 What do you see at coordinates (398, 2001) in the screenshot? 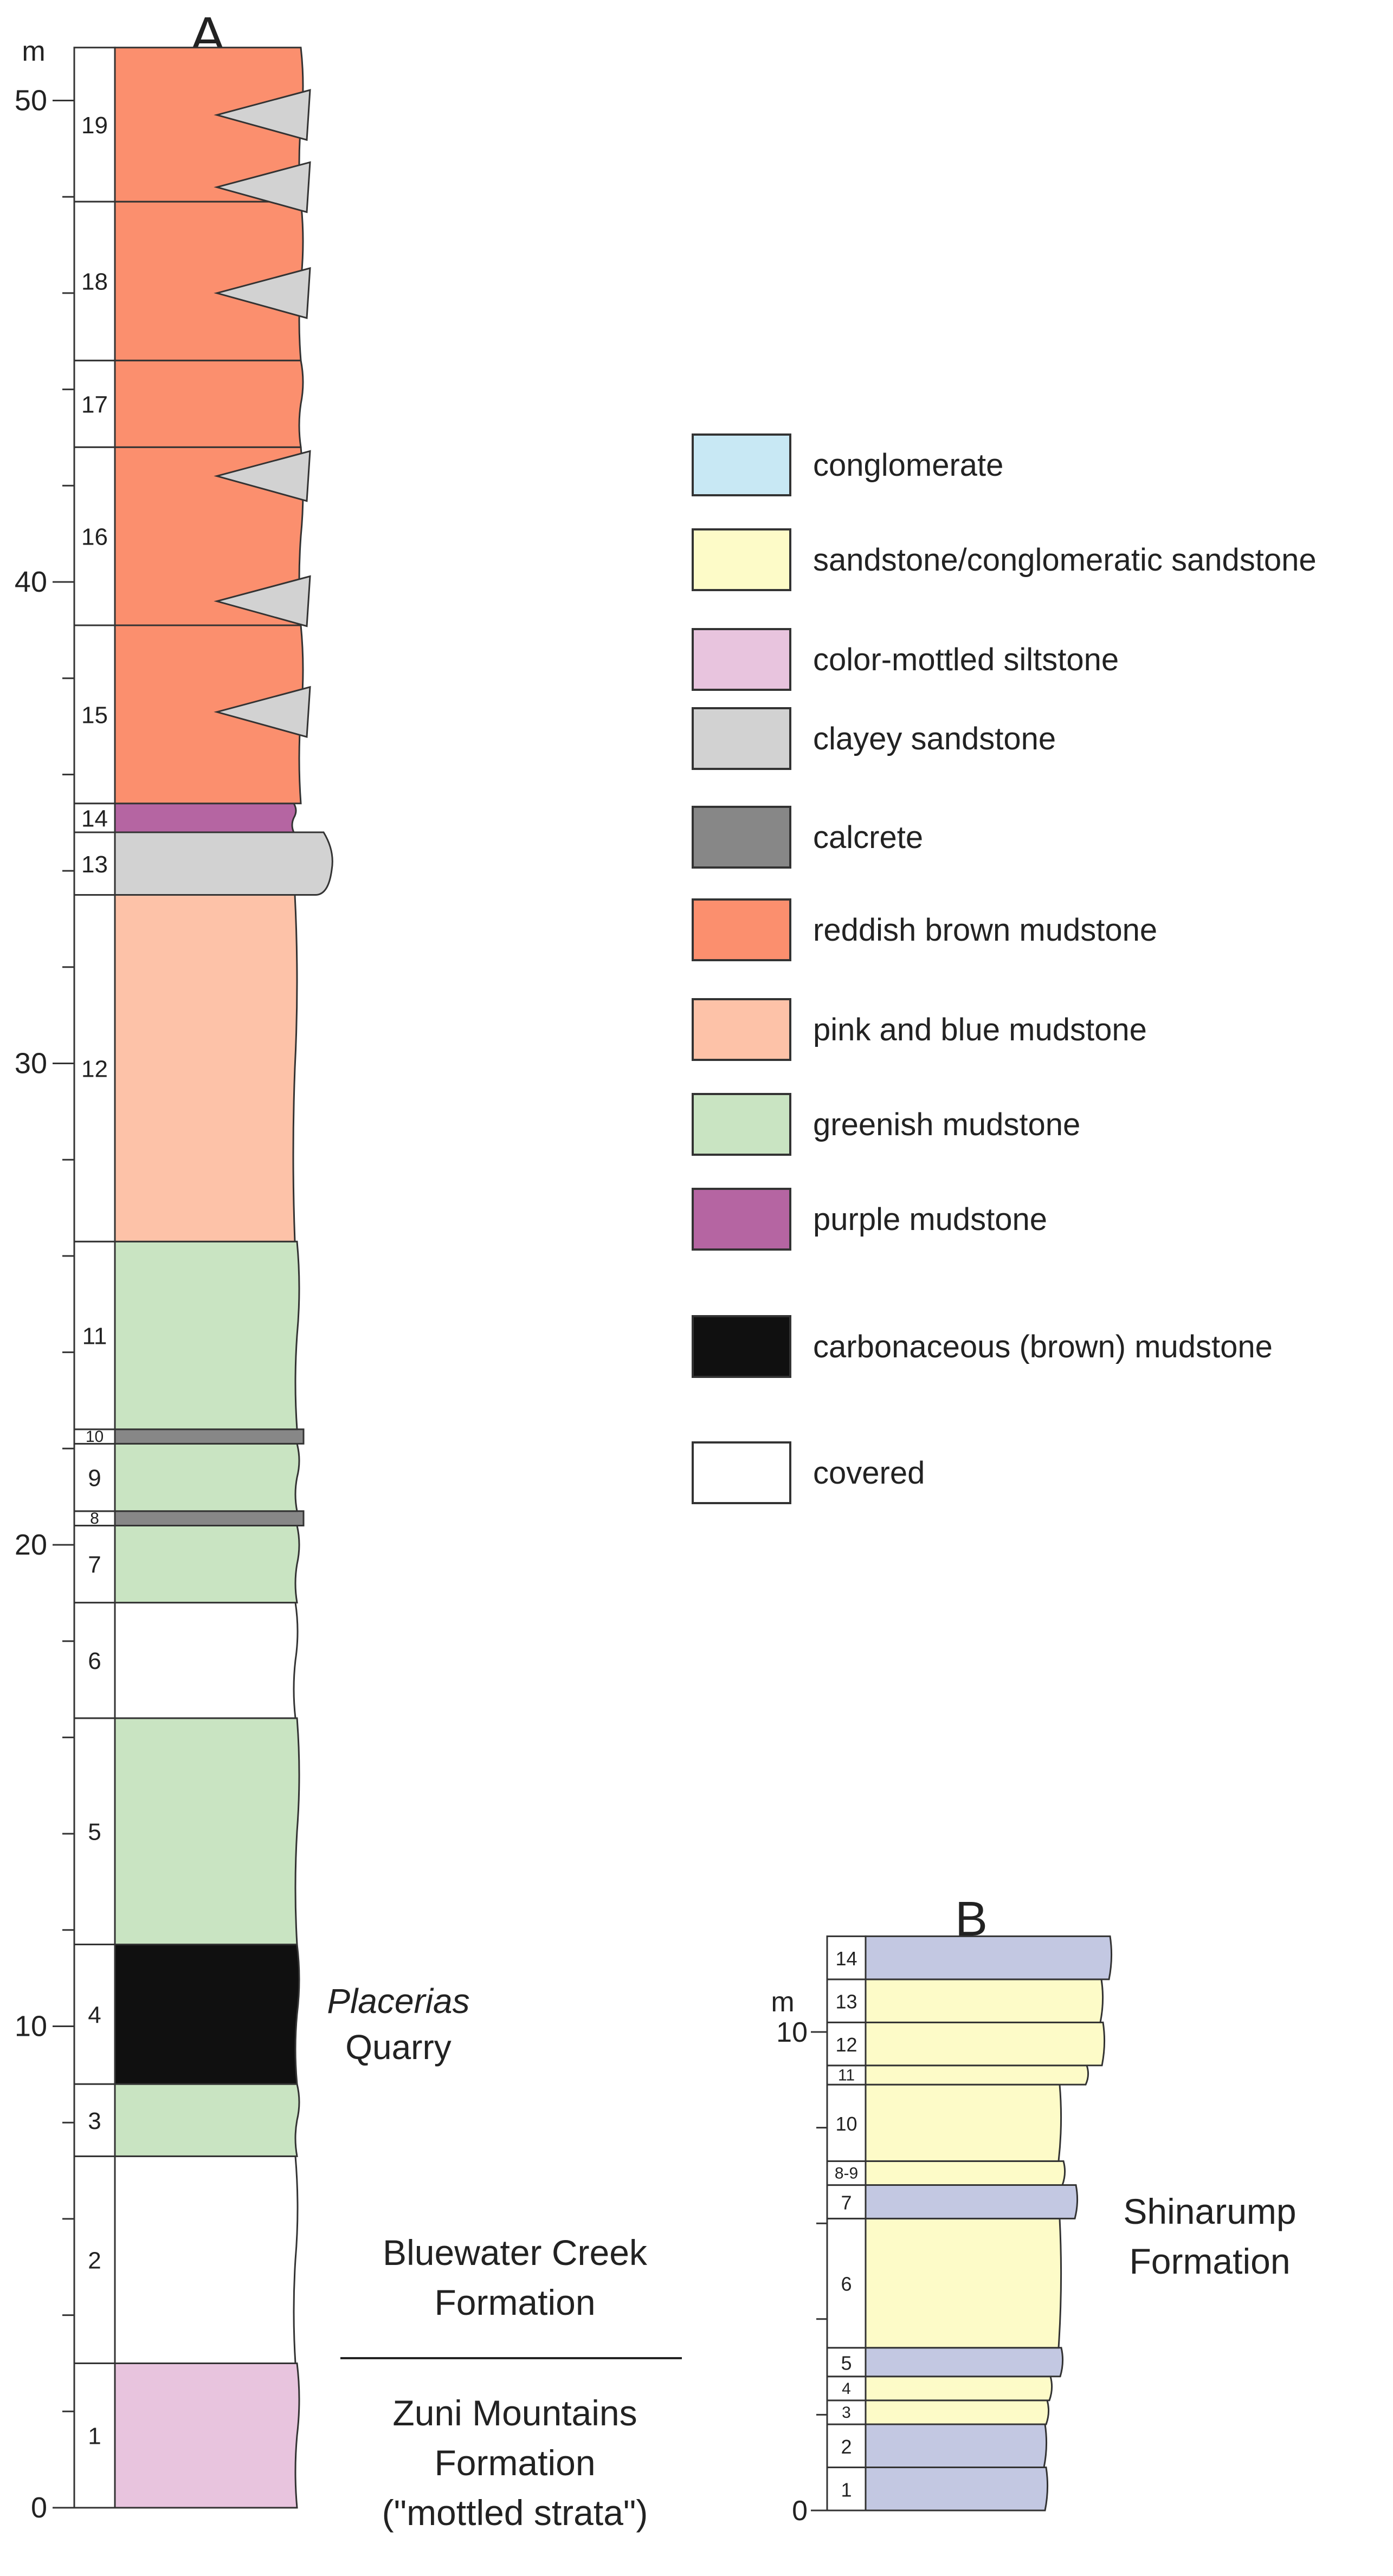
I see `quarry-label-species: Placerias` at bounding box center [398, 2001].